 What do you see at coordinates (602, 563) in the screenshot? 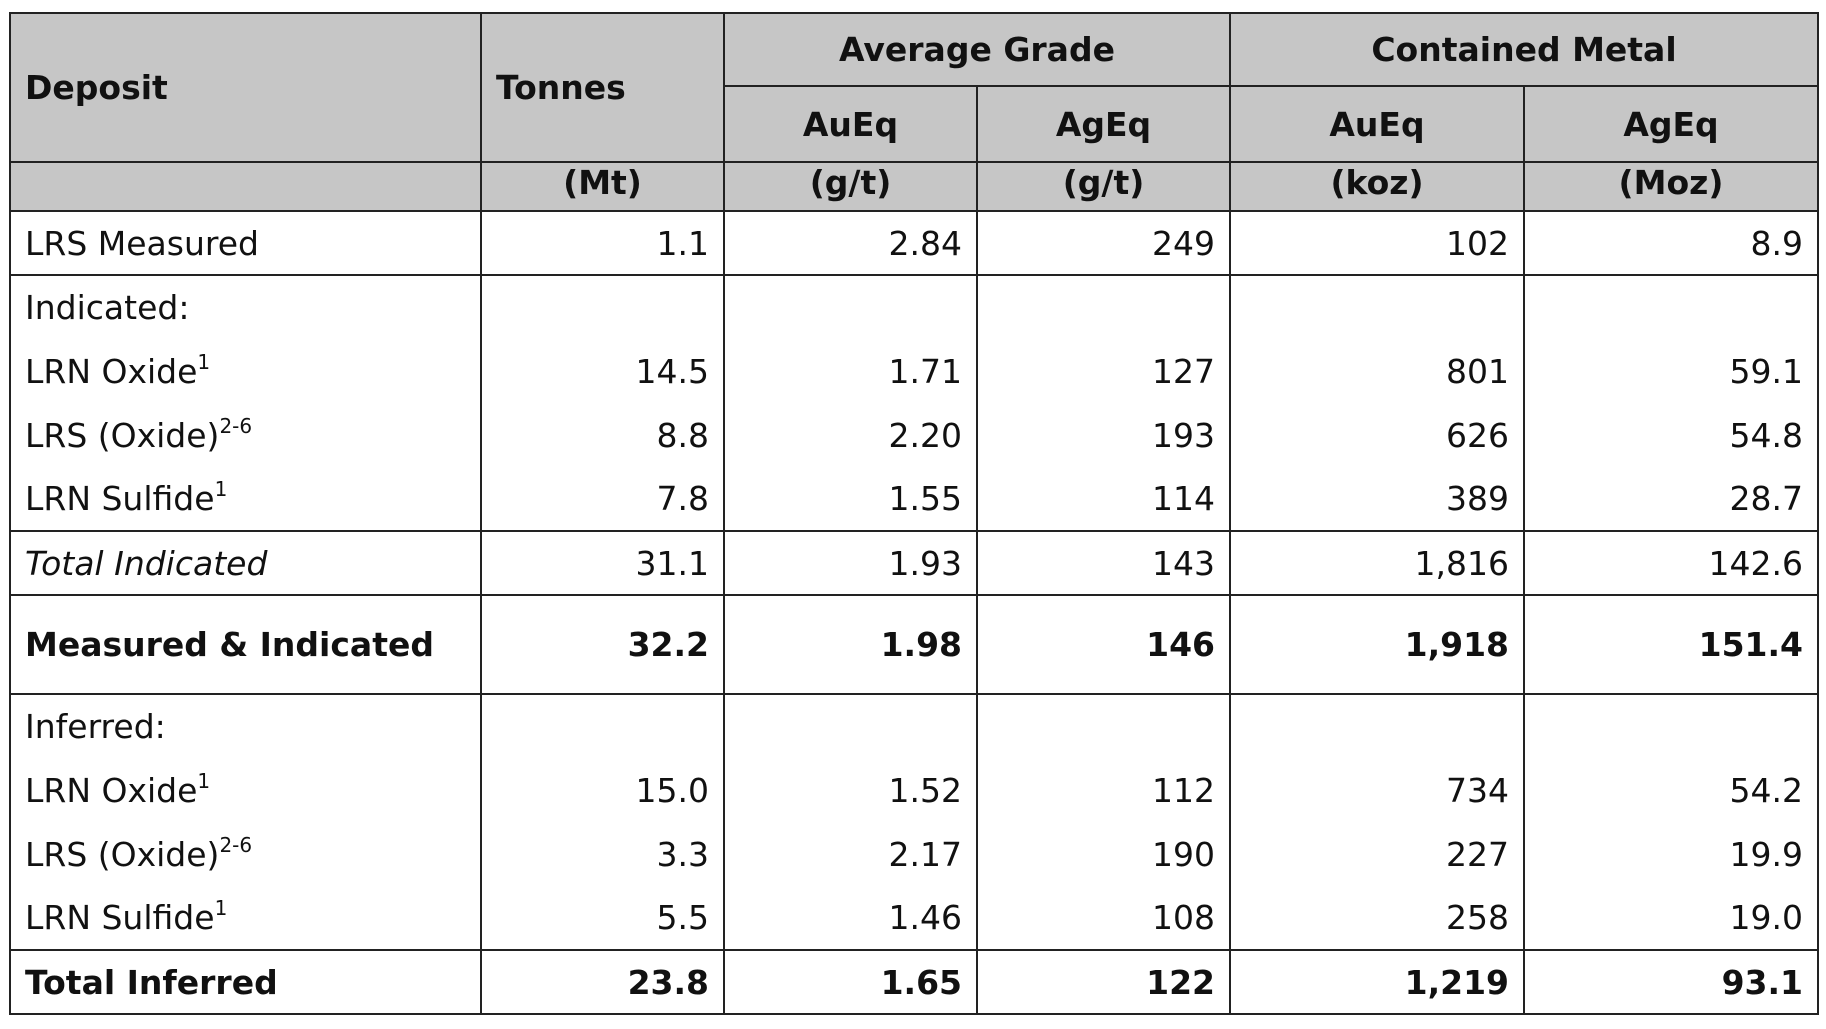
I see `value-cell: 31.1` at bounding box center [602, 563].